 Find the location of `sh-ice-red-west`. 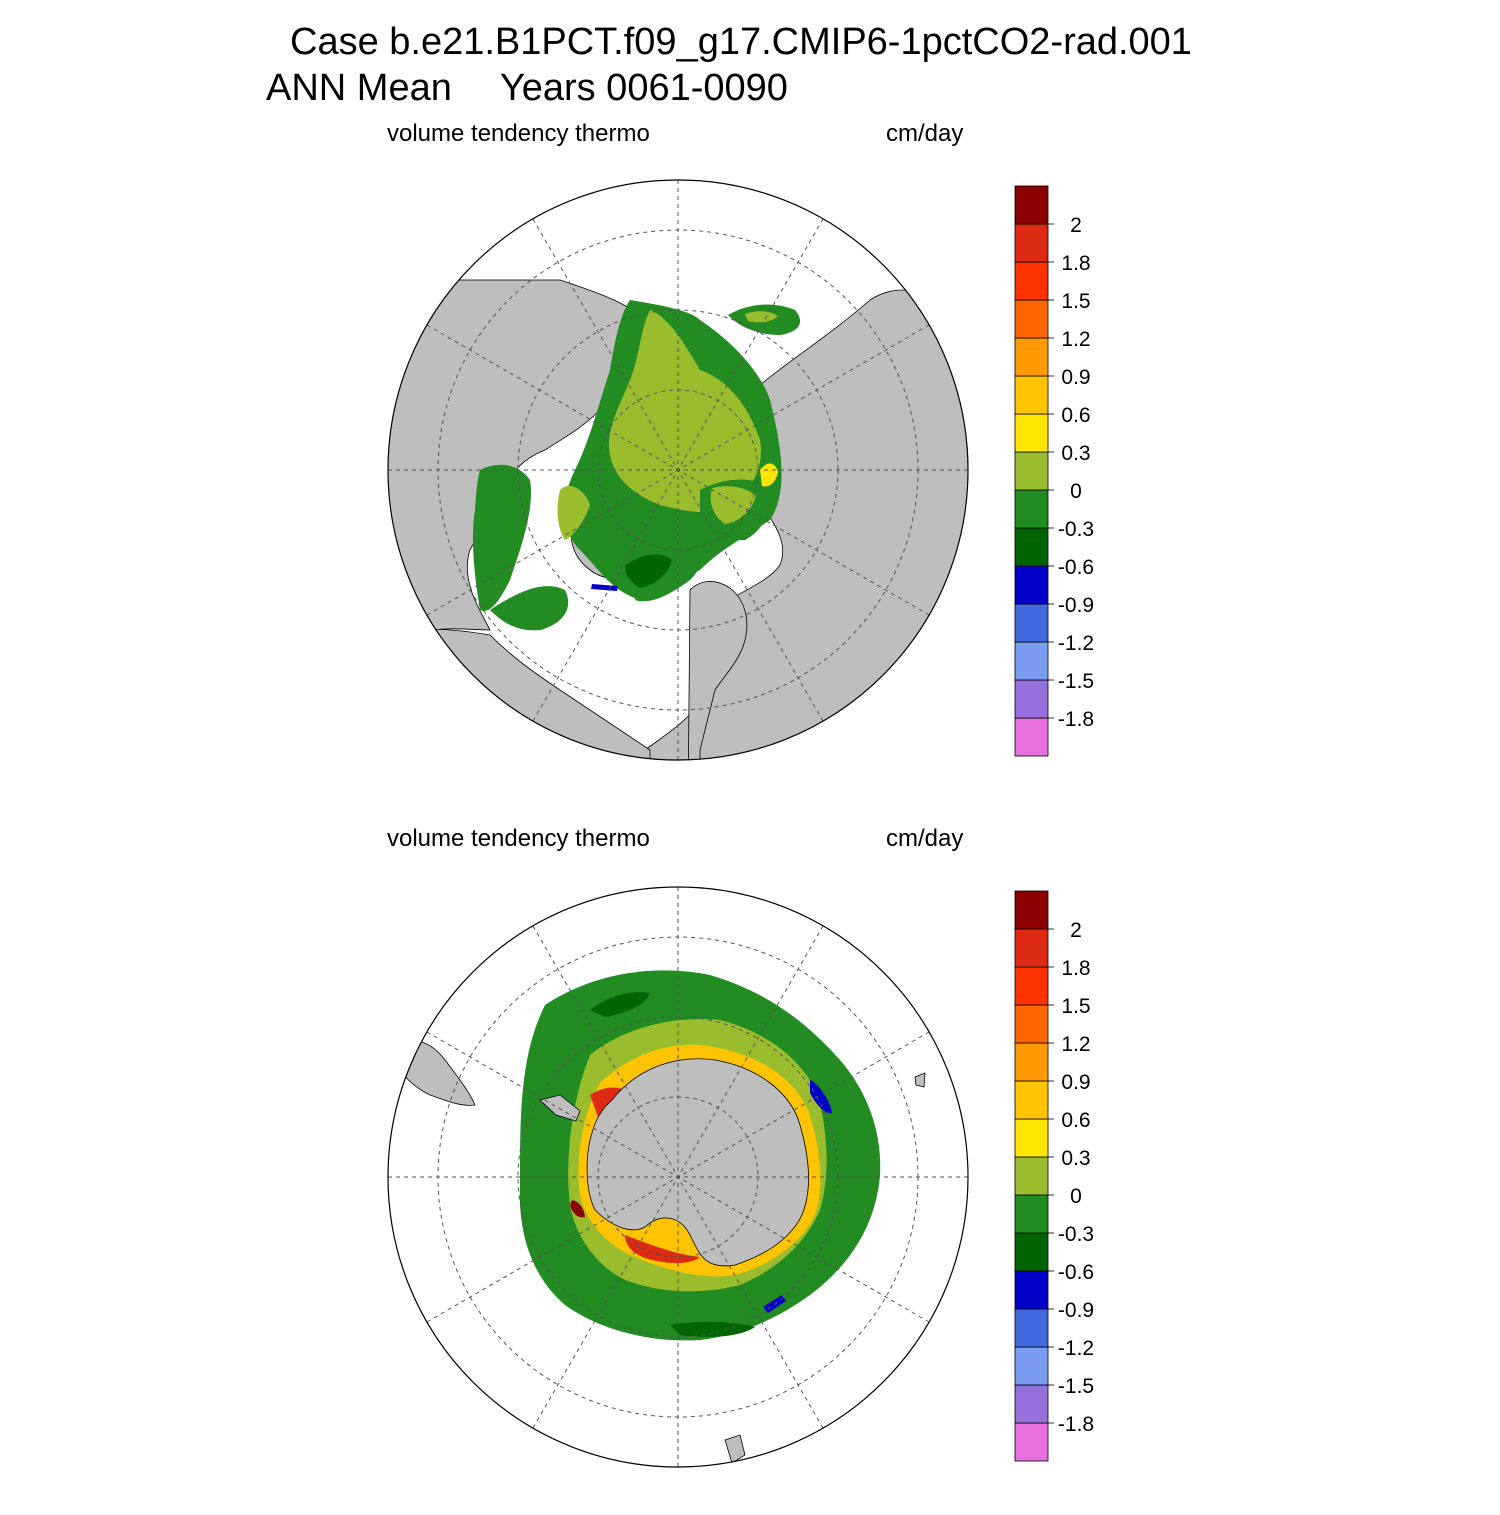

sh-ice-red-west is located at coordinates (577, 1209).